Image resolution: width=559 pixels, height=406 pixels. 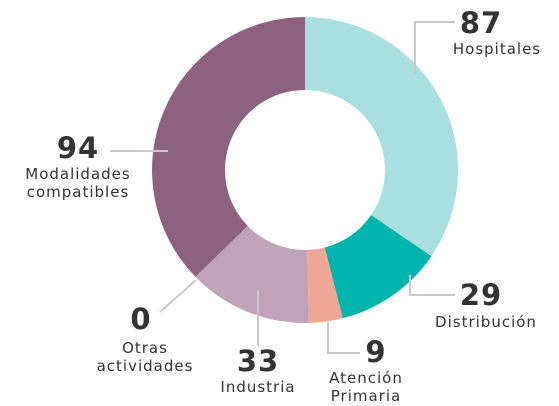 I want to click on category-label: Otras actividades, so click(x=145, y=357).